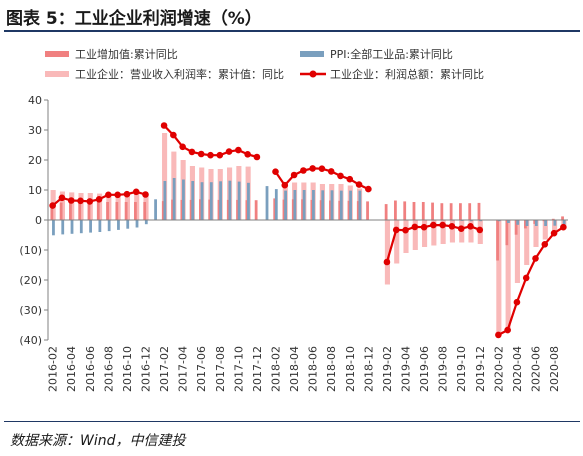  I want to click on legend-item-total-profit: 工业企业：利润总额：累计同比, so click(392, 74).